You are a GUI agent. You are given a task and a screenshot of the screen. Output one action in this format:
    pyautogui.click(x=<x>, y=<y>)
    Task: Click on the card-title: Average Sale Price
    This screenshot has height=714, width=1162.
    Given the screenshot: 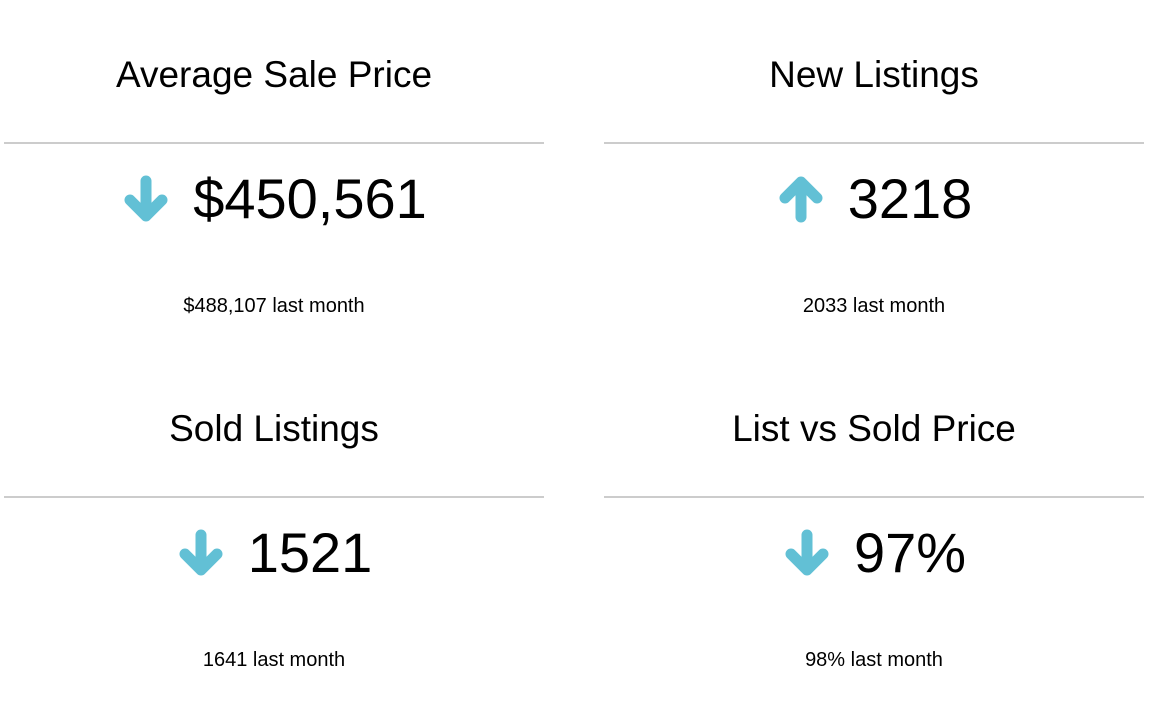 What is the action you would take?
    pyautogui.click(x=274, y=74)
    